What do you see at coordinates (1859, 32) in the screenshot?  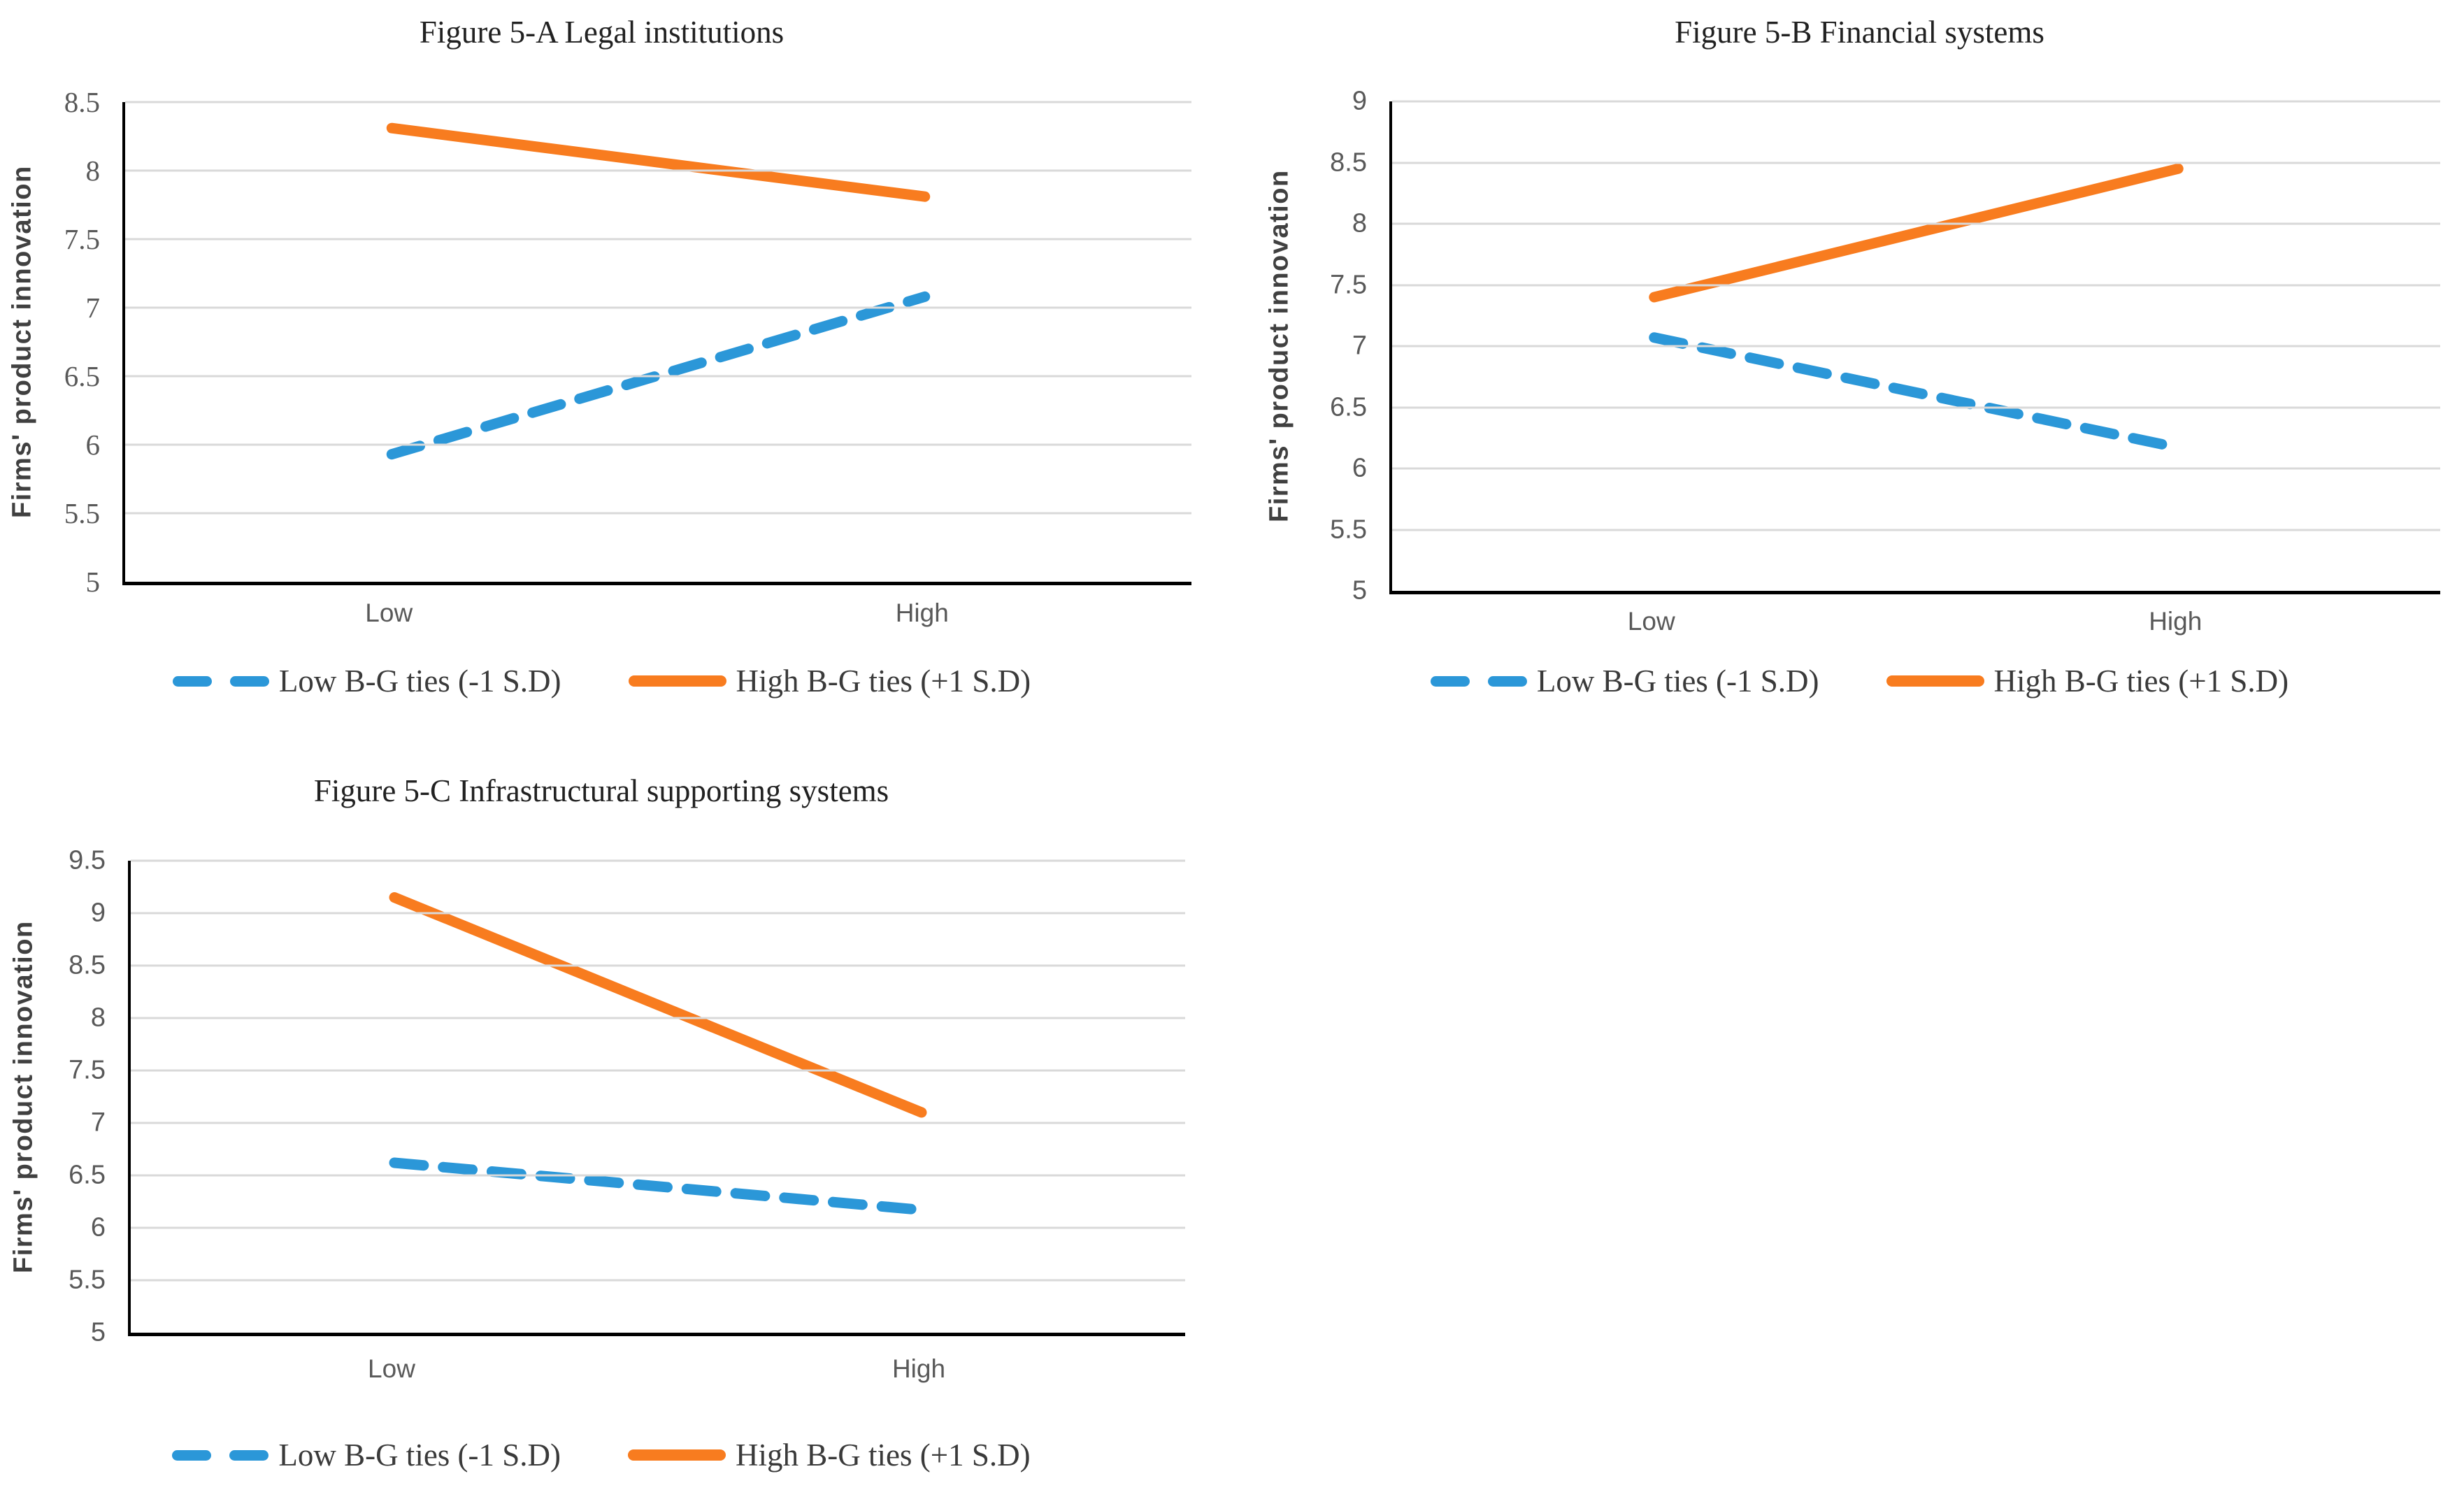 I see `chart-title: Figure 5-B Financial systems` at bounding box center [1859, 32].